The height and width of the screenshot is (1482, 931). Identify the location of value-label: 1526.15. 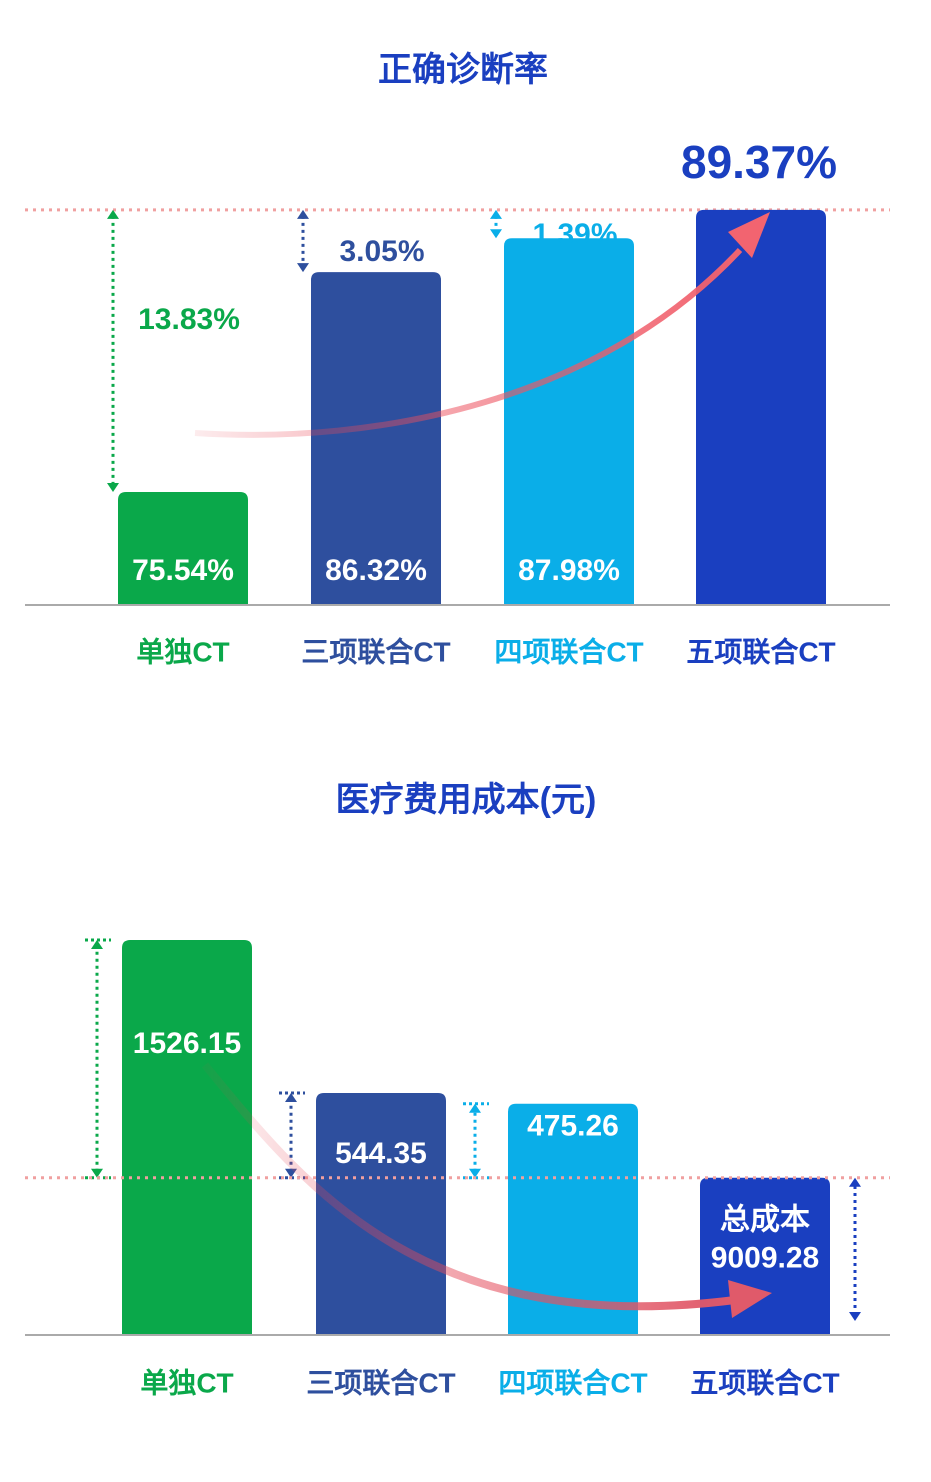
(187, 1043).